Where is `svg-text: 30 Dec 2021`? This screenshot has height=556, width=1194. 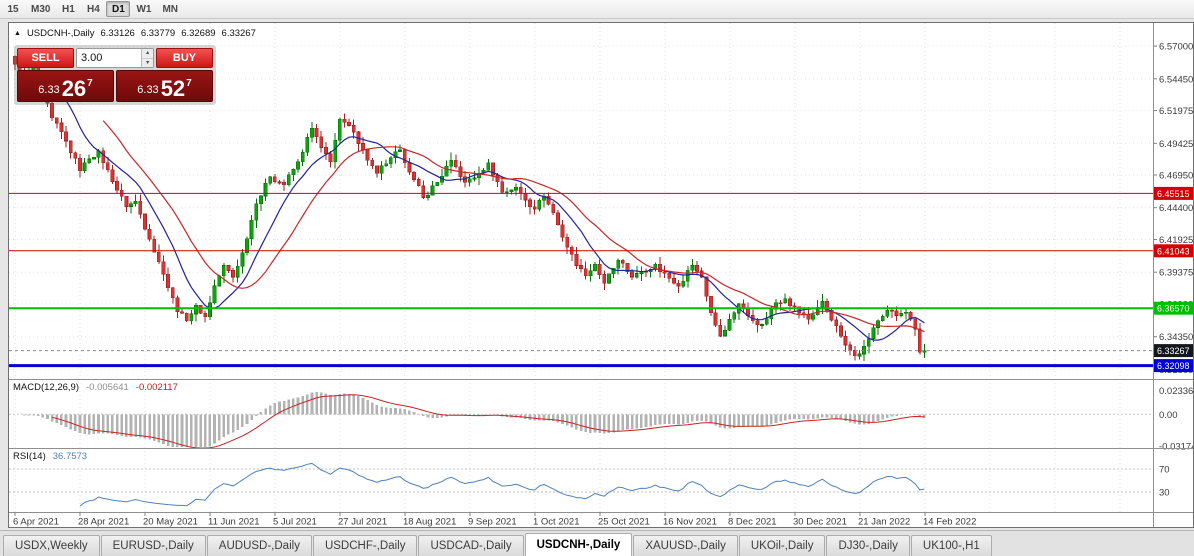 svg-text: 30 Dec 2021 is located at coordinates (820, 522).